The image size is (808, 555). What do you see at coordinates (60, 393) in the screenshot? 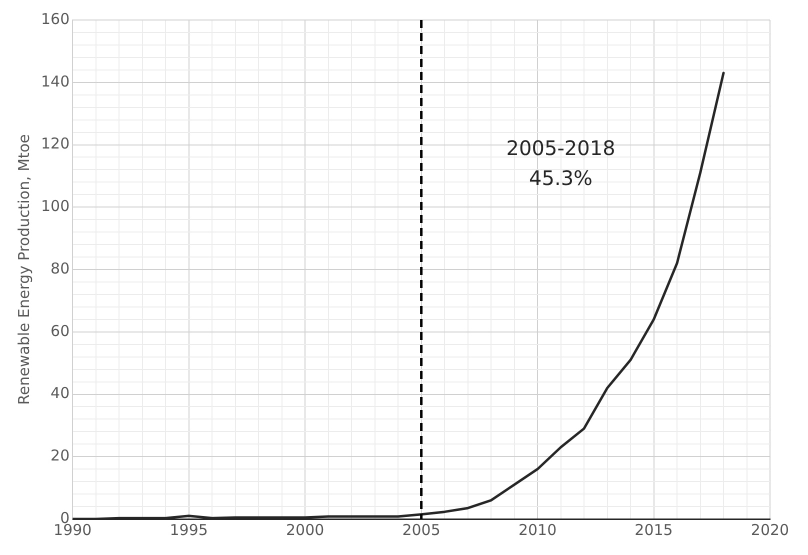
I see `y-tick-label: 40` at bounding box center [60, 393].